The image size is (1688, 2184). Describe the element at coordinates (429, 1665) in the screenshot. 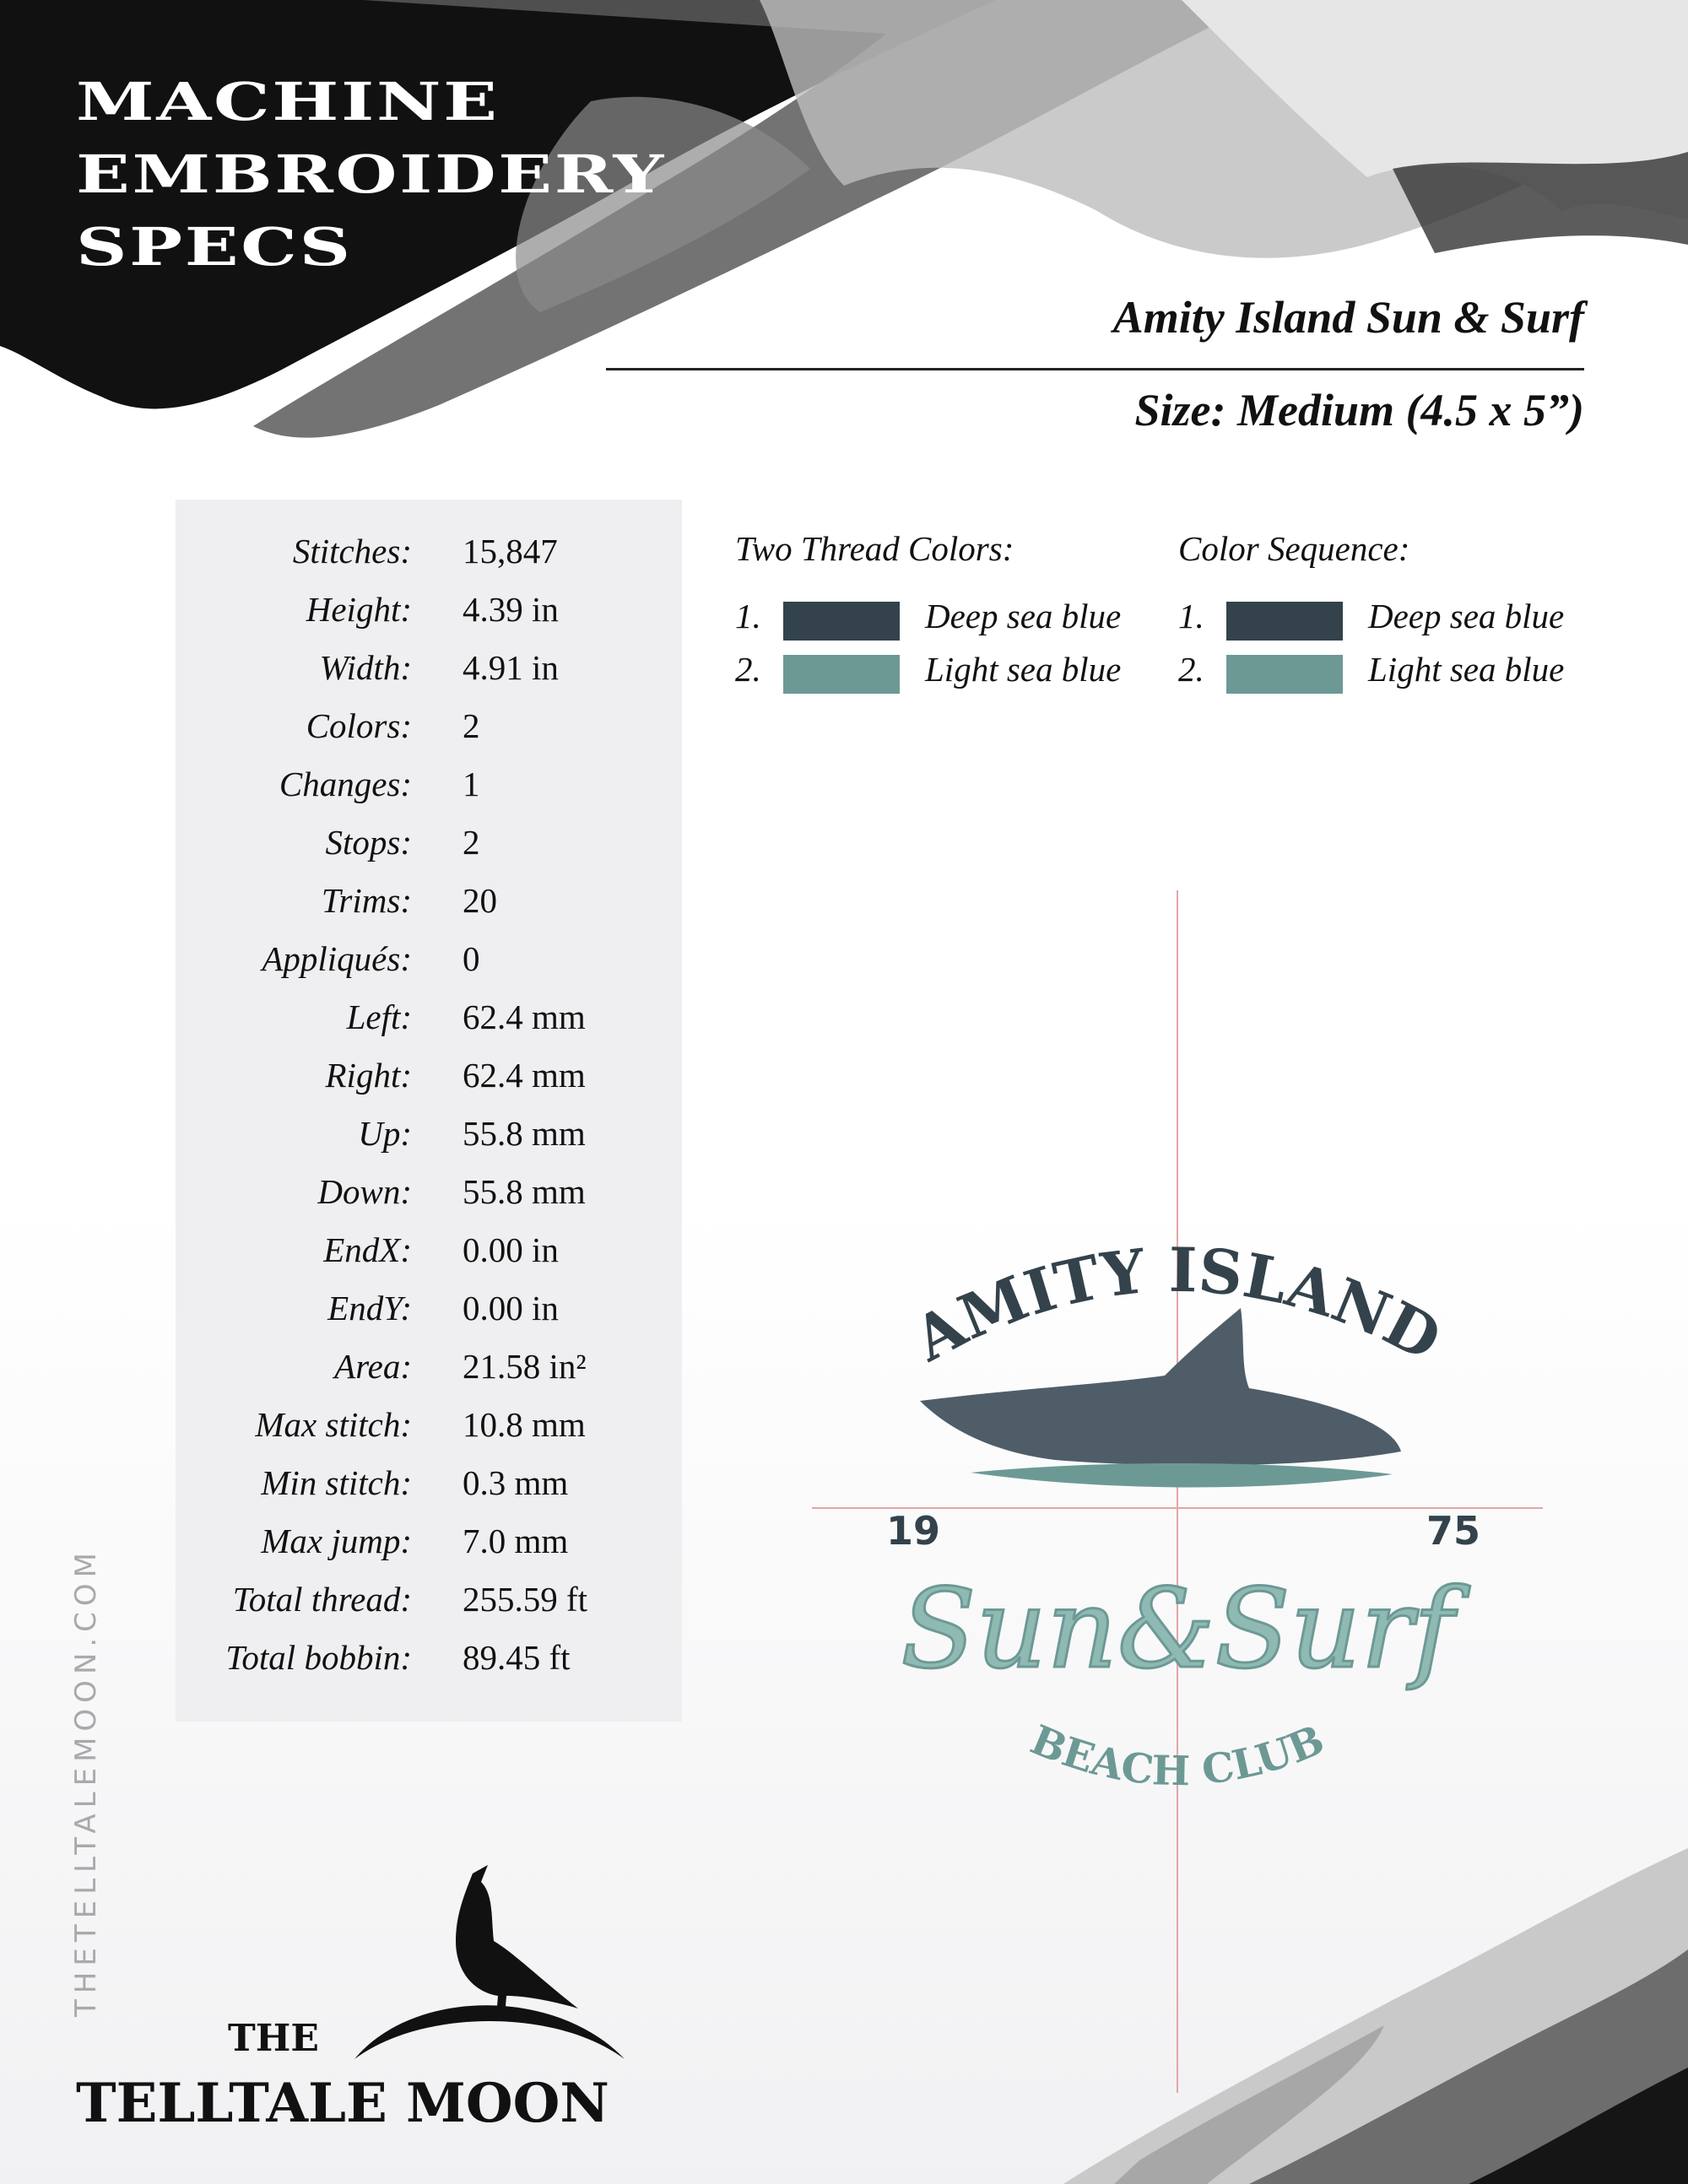

I see `stat-row: Total bobbin: 89.45 ft` at that location.